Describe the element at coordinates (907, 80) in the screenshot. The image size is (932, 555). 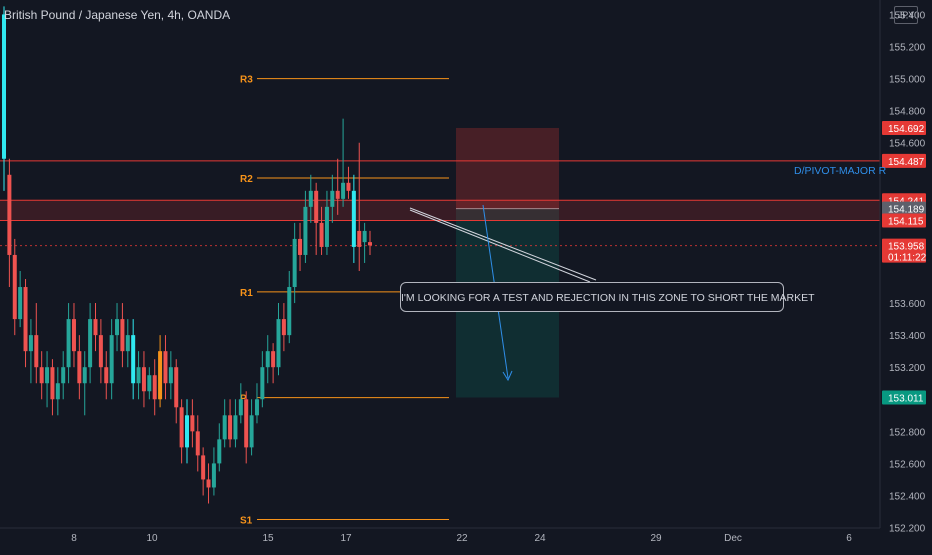
I see `price-tick: 155.000` at that location.